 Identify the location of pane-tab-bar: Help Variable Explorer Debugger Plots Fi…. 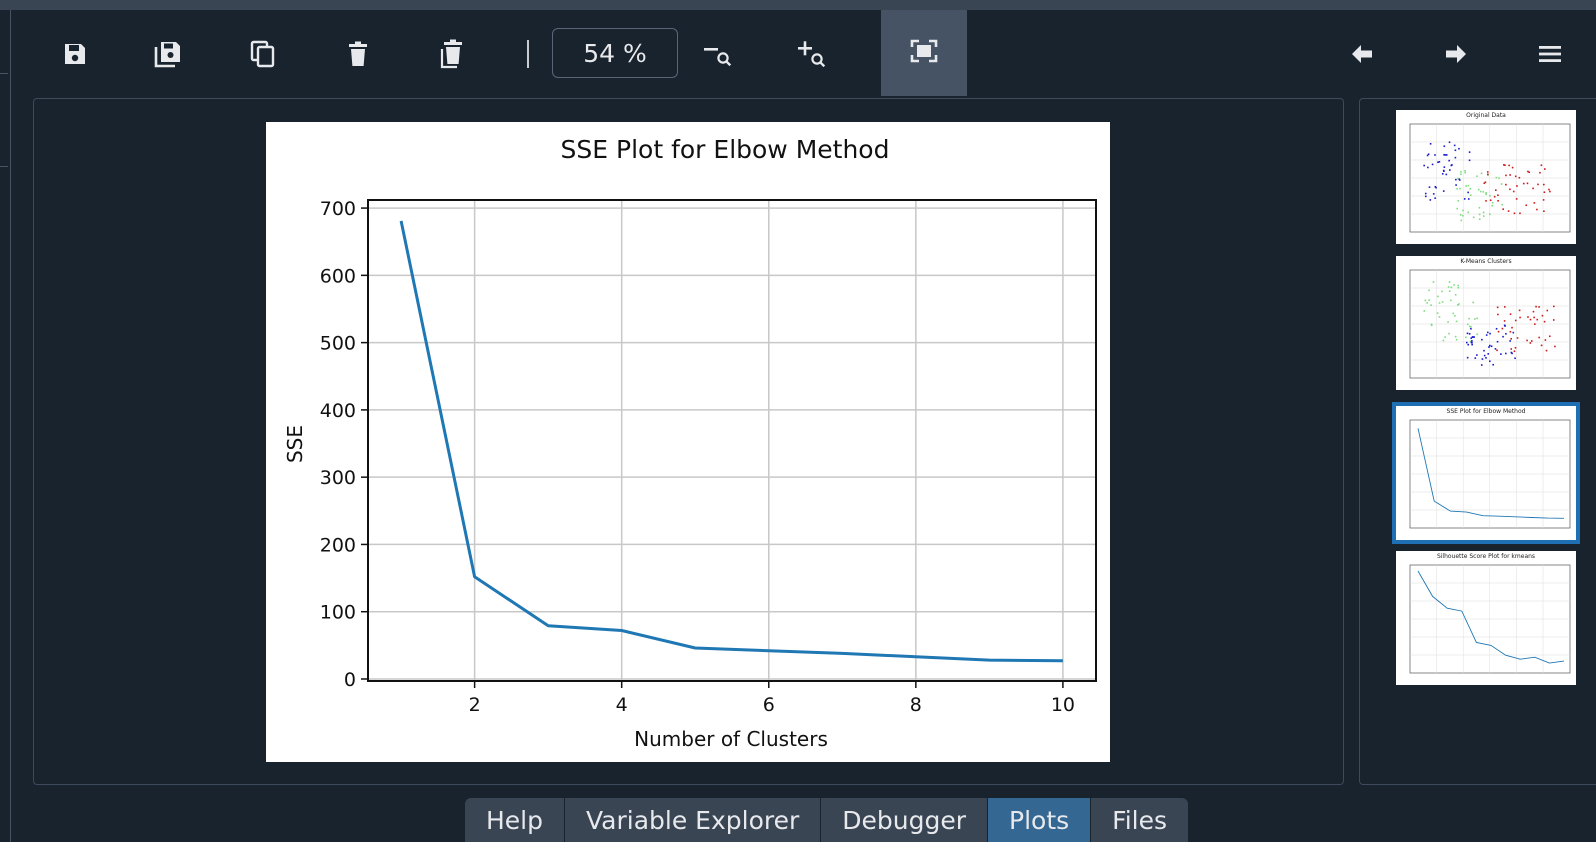
(827, 820).